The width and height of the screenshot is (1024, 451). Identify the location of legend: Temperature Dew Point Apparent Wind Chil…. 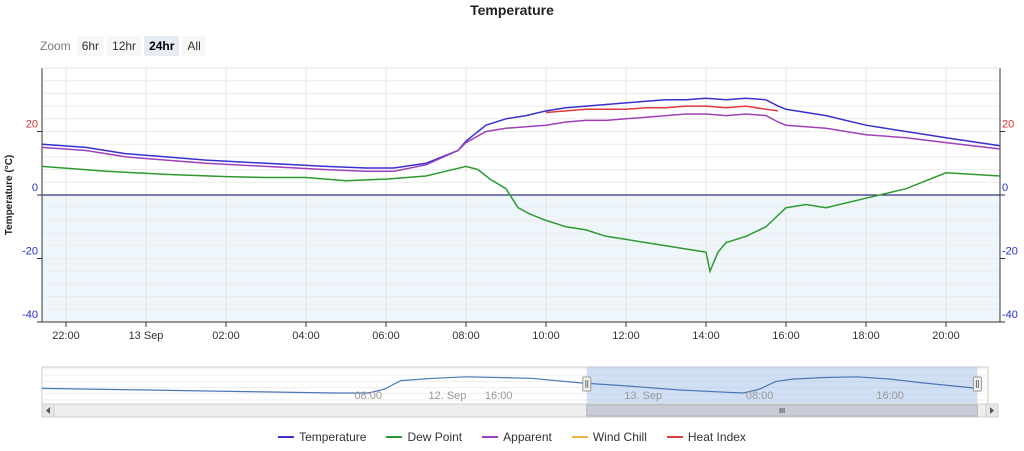
(512, 437).